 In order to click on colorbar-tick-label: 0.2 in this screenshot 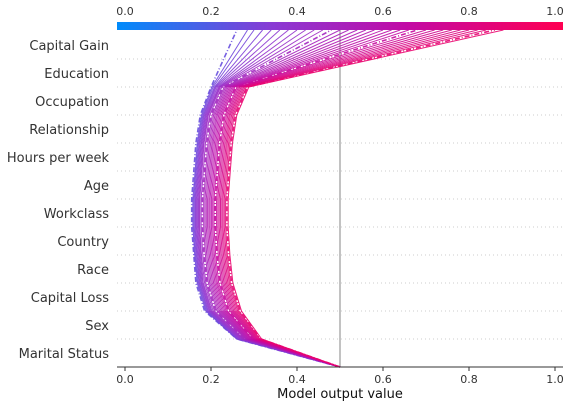, I will do `click(211, 11)`.